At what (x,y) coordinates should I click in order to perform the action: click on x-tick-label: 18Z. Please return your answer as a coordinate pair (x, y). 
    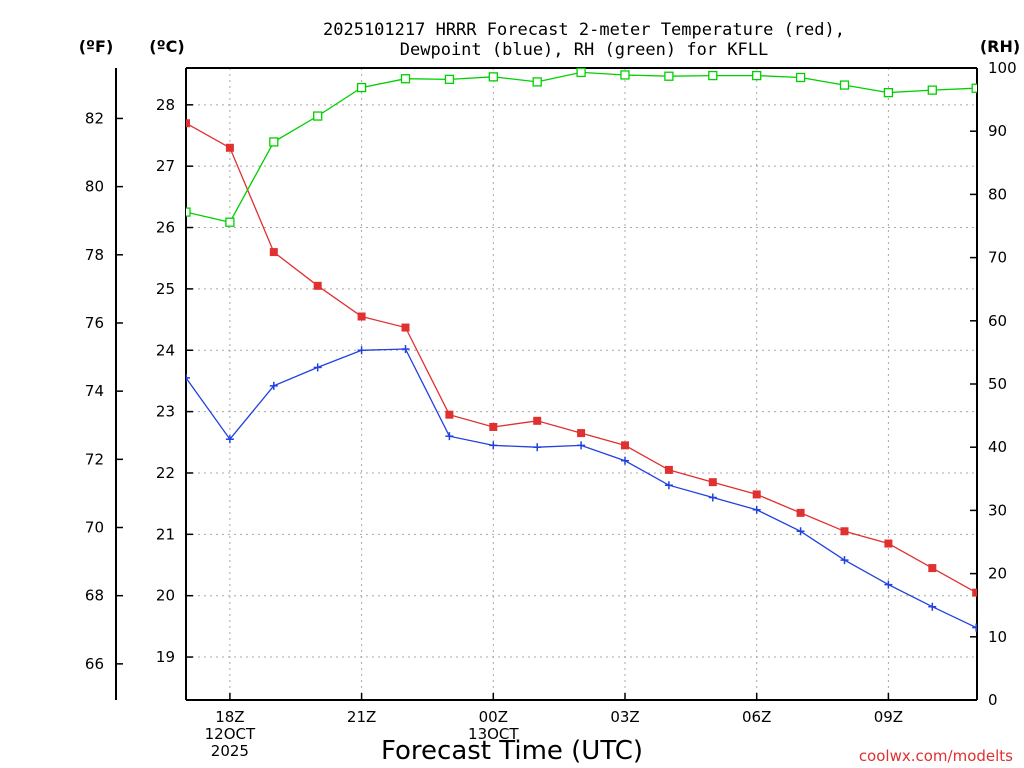
    Looking at the image, I should click on (229, 717).